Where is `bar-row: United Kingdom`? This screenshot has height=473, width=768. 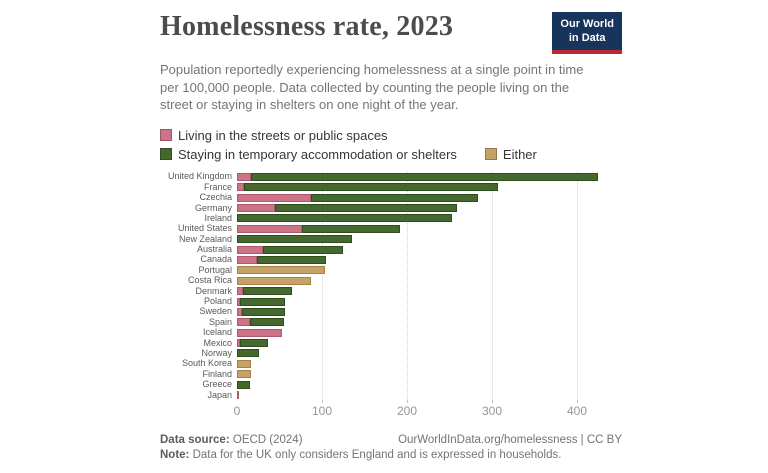
bar-row: United Kingdom is located at coordinates (391, 177).